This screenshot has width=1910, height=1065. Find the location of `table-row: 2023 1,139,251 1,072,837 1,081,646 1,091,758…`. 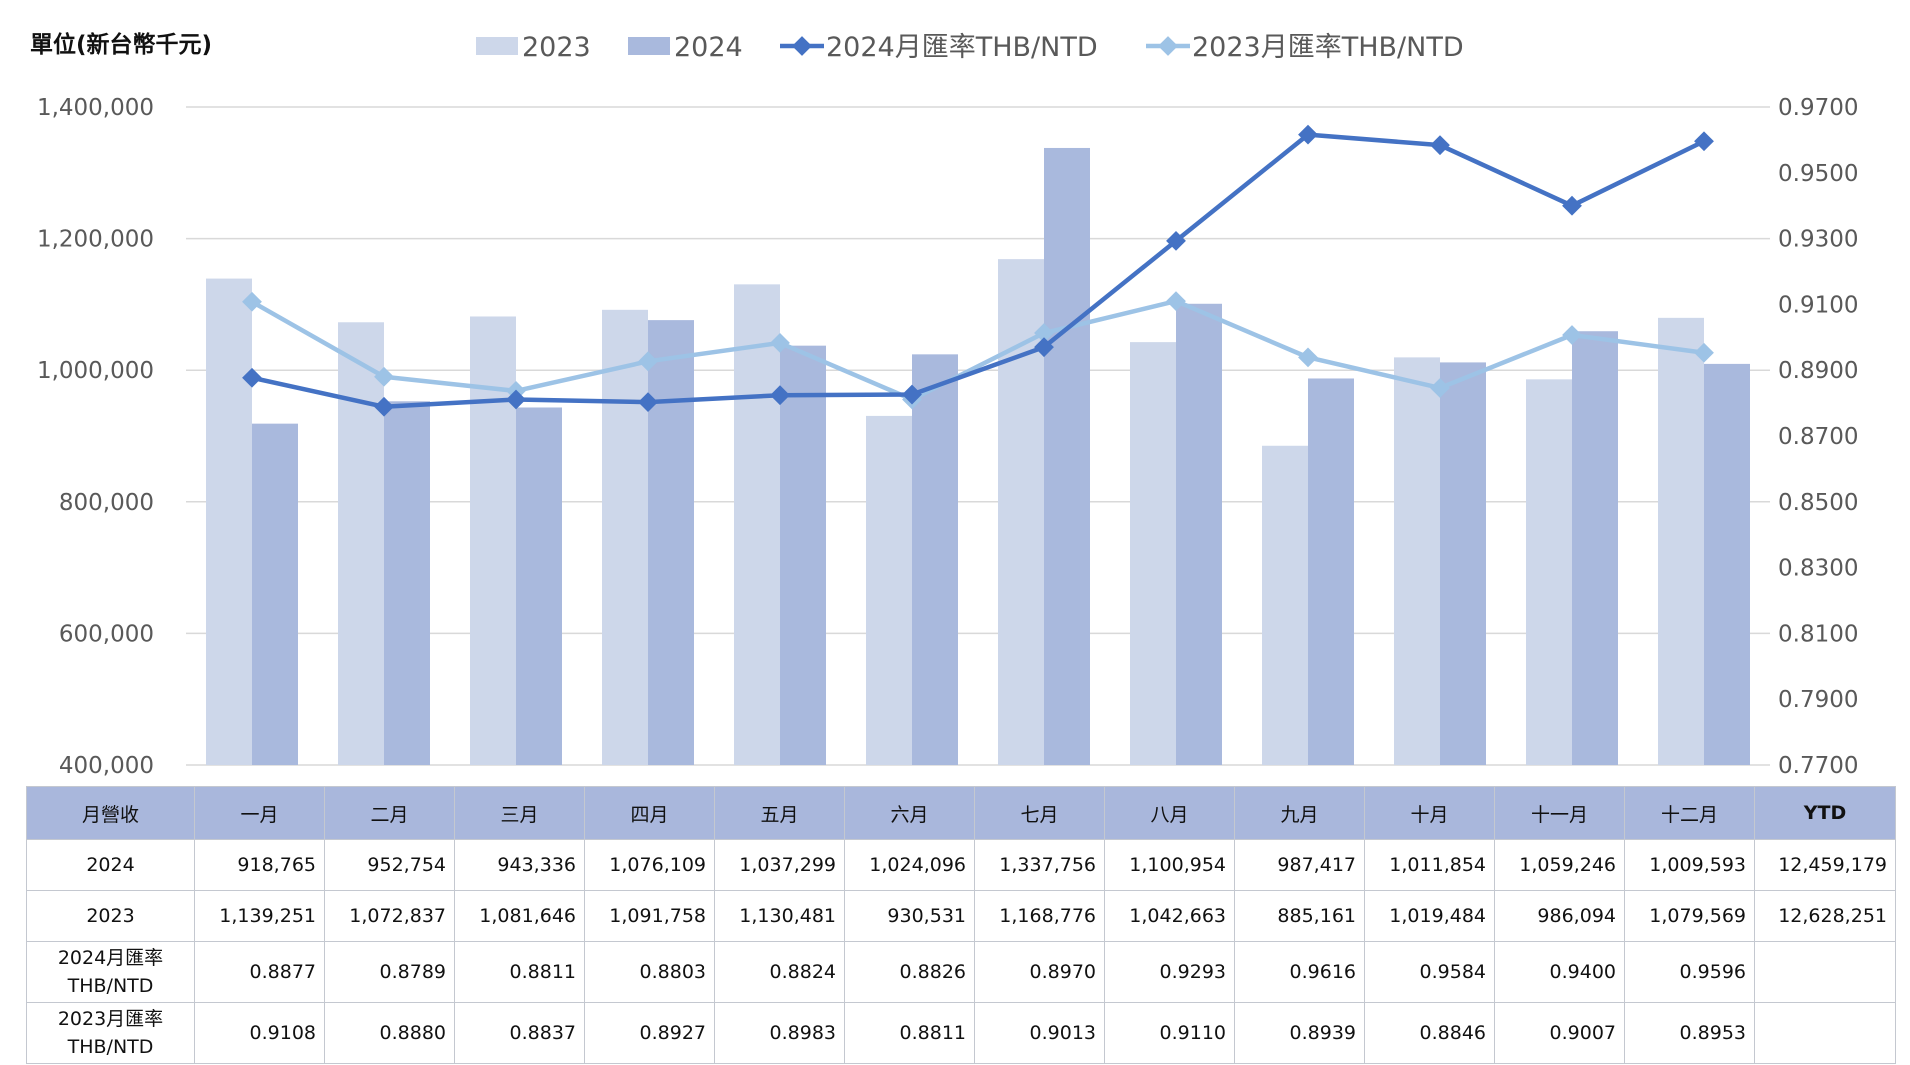

table-row: 2023 1,139,251 1,072,837 1,081,646 1,091,758… is located at coordinates (961, 916).